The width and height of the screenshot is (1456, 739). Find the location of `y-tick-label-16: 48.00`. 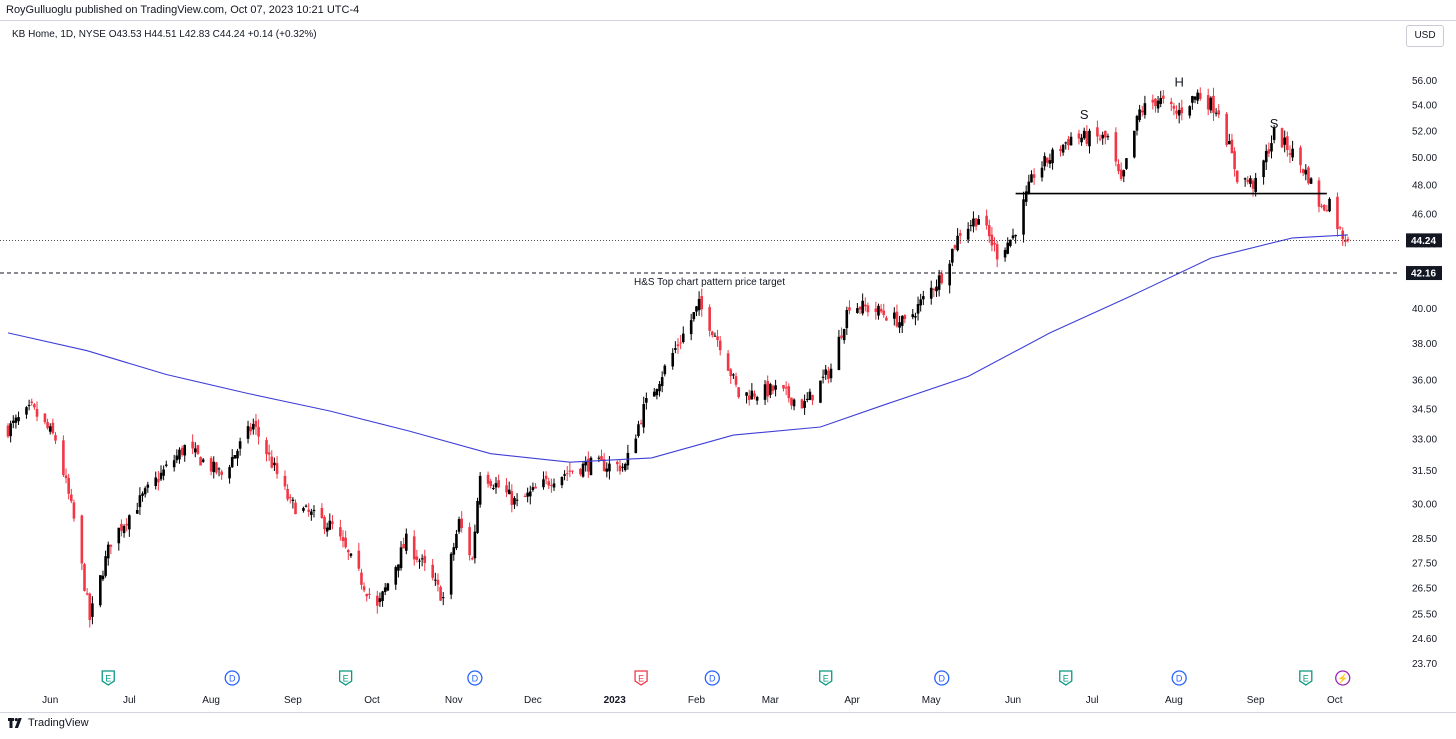

y-tick-label-16: 48.00 is located at coordinates (1424, 186).